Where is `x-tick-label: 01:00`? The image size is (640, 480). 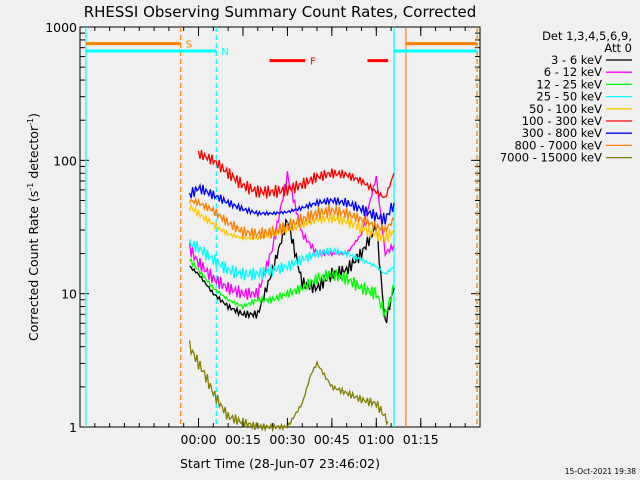
x-tick-label: 01:00 is located at coordinates (376, 439).